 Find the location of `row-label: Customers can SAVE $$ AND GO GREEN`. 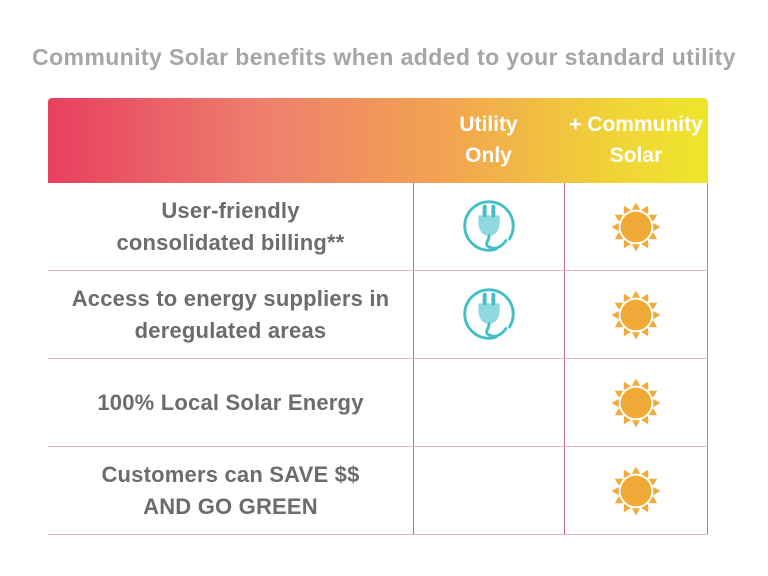

row-label: Customers can SAVE $$ AND GO GREEN is located at coordinates (230, 490).